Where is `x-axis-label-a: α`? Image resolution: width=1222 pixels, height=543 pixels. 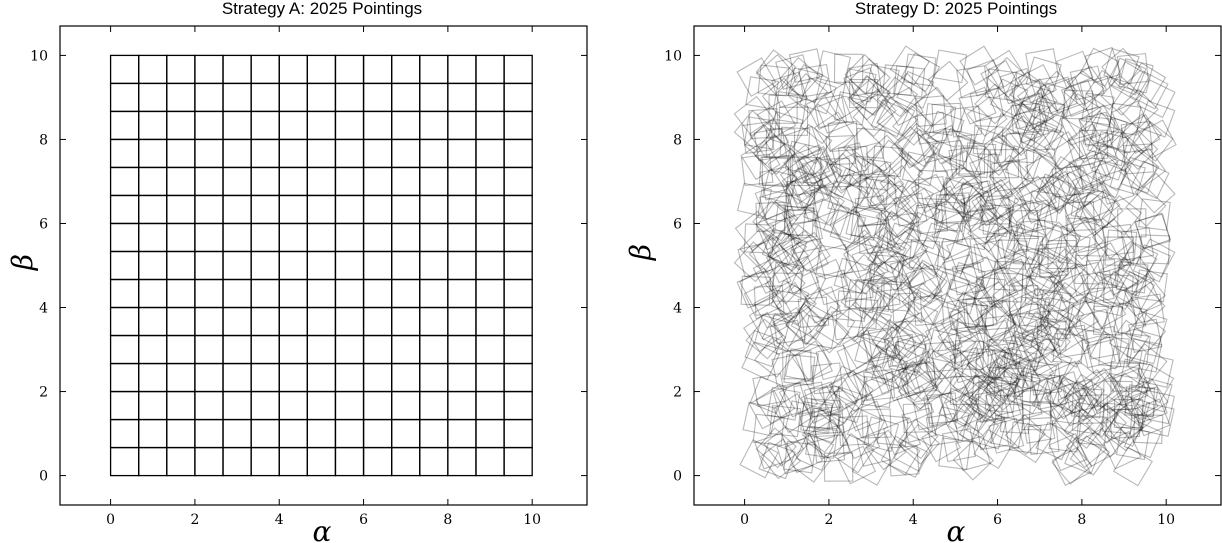
x-axis-label-a: α is located at coordinates (322, 529).